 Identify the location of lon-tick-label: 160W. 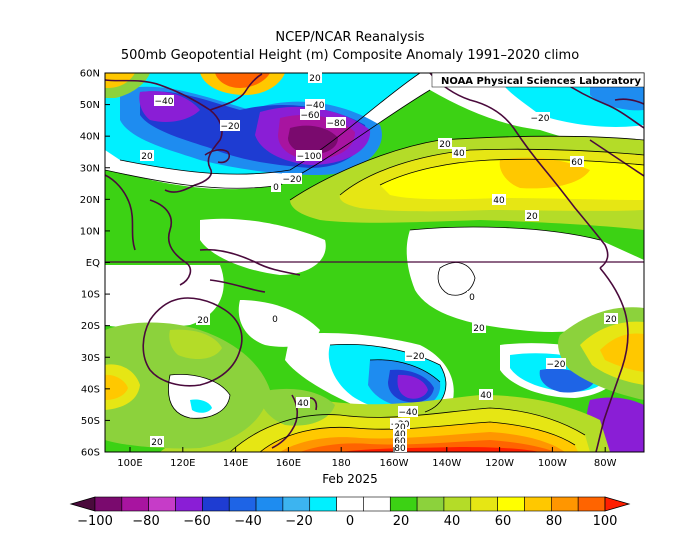
(394, 463).